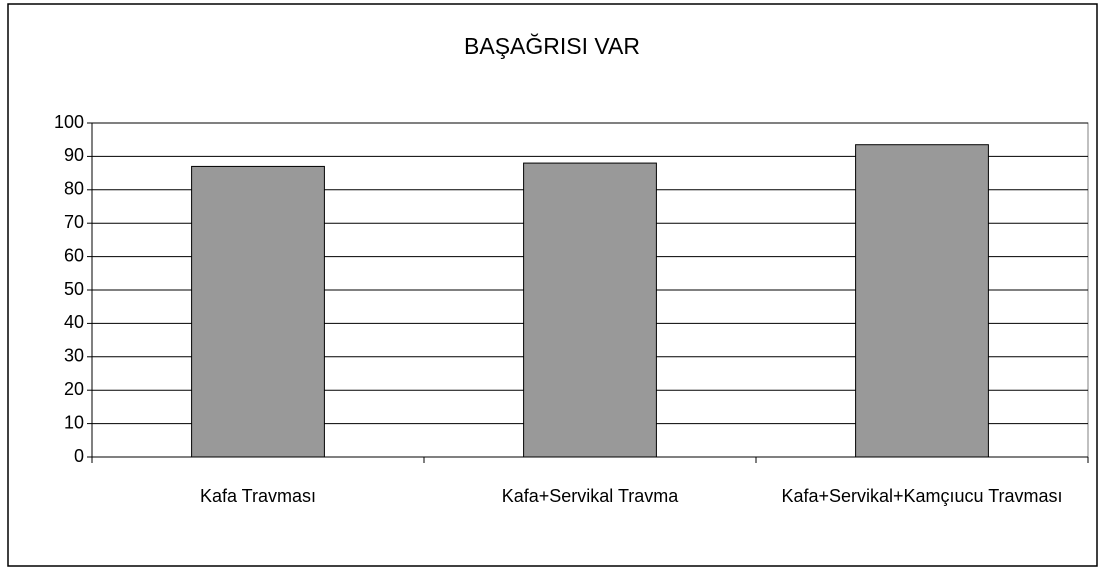  I want to click on chart-title: BAŞAĞRISI VAR, so click(552, 46).